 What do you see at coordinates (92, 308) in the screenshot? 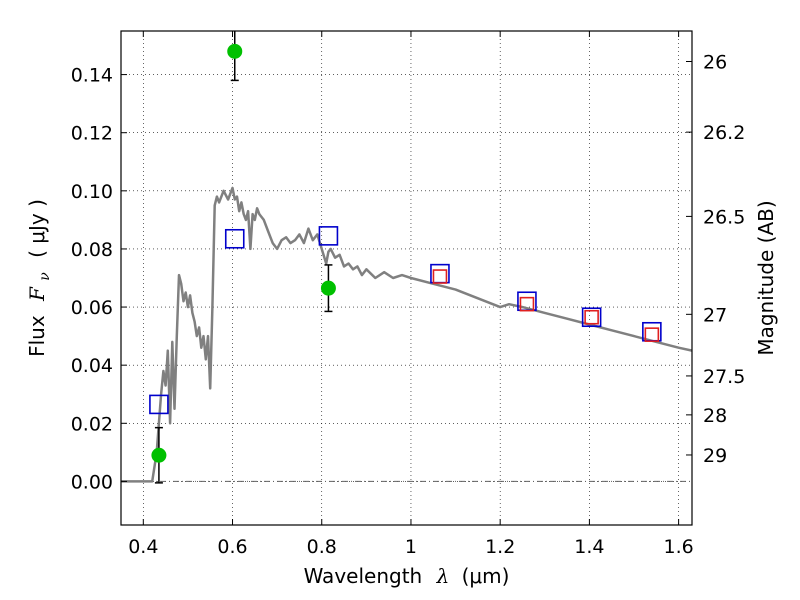
I see `y-tick-label: 0.06` at bounding box center [92, 308].